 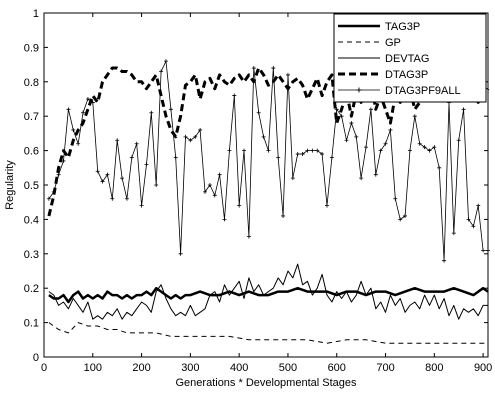 I want to click on x-tick-label: 0, so click(x=44, y=368).